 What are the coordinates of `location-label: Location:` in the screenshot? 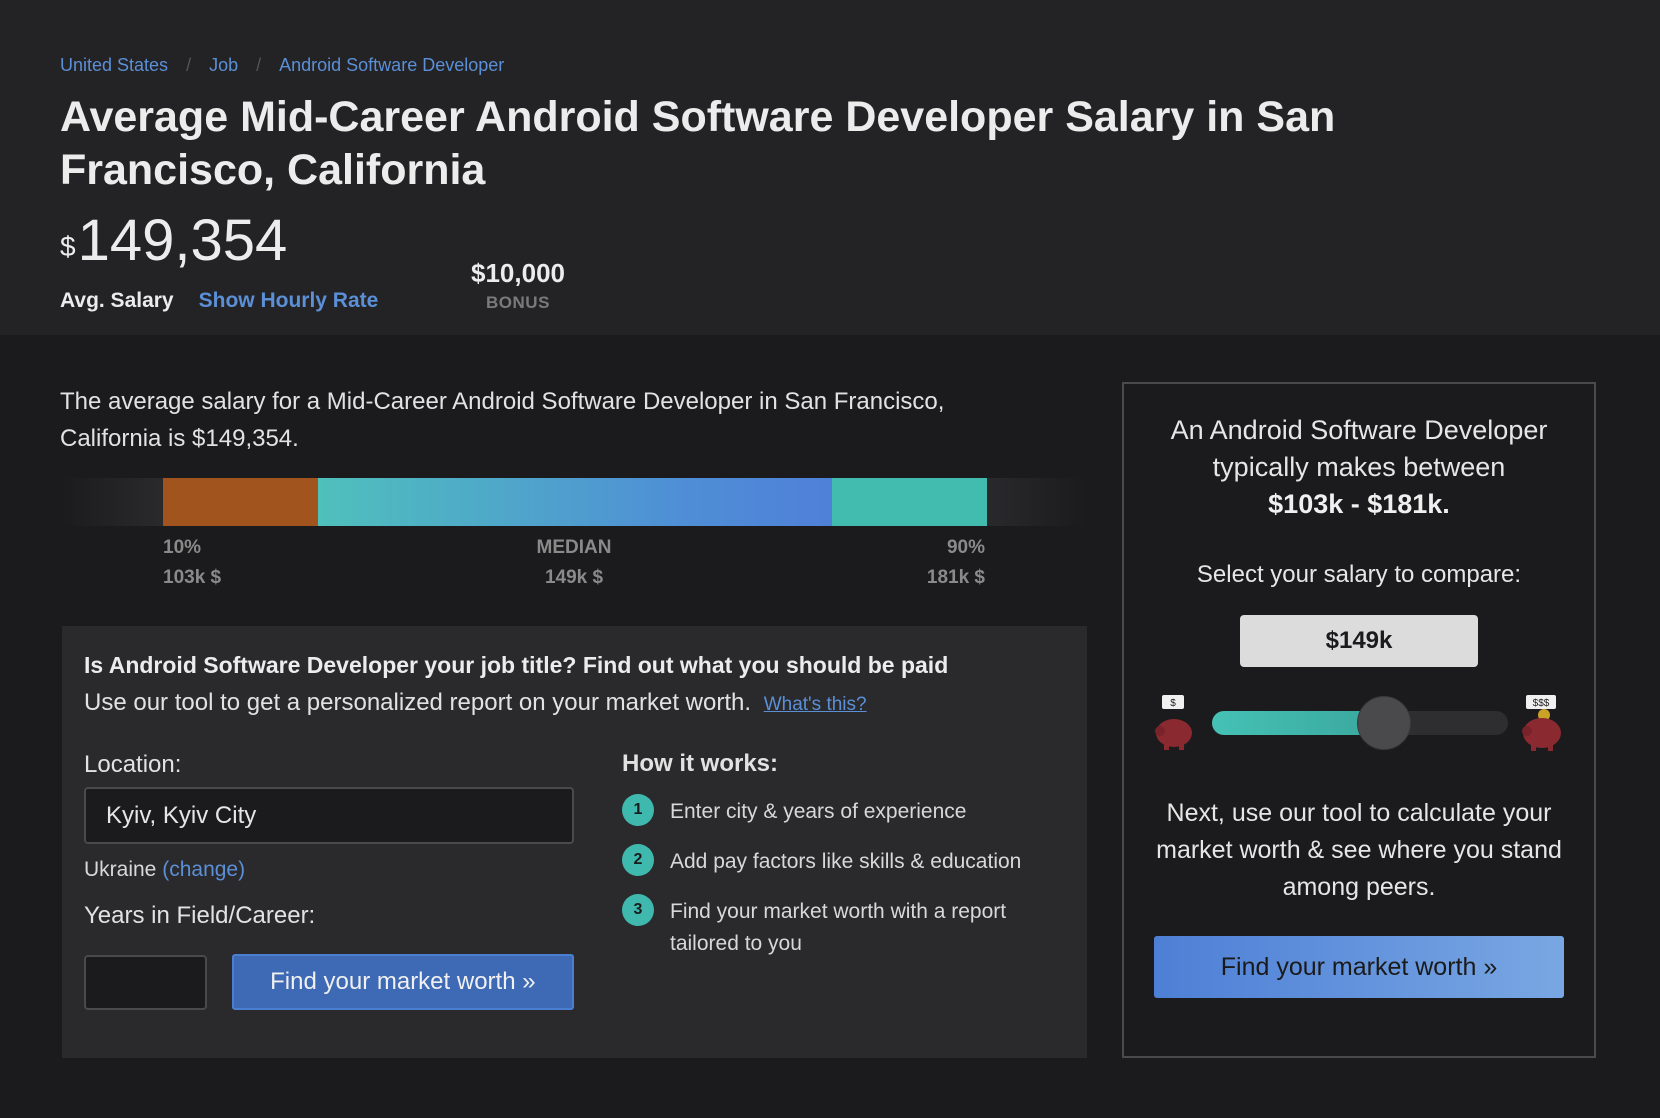 It's located at (133, 764).